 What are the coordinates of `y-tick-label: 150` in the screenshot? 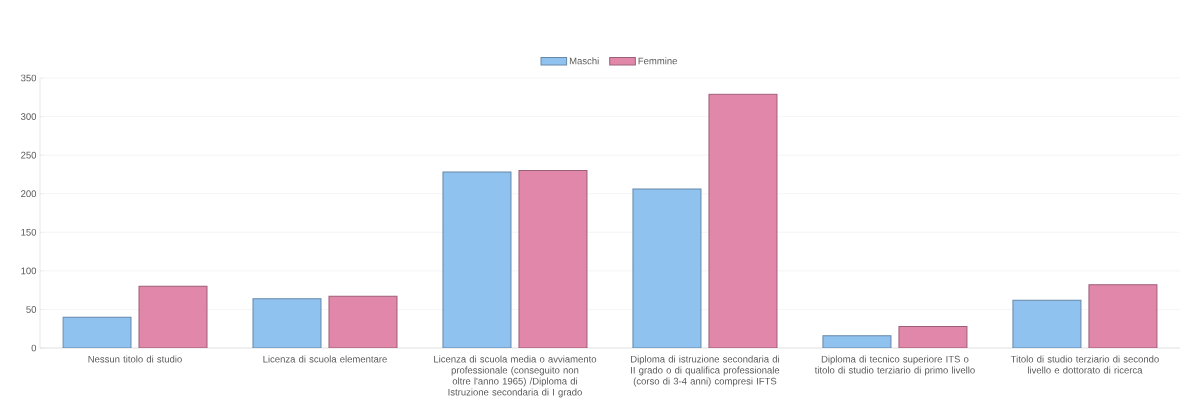 It's located at (29, 232).